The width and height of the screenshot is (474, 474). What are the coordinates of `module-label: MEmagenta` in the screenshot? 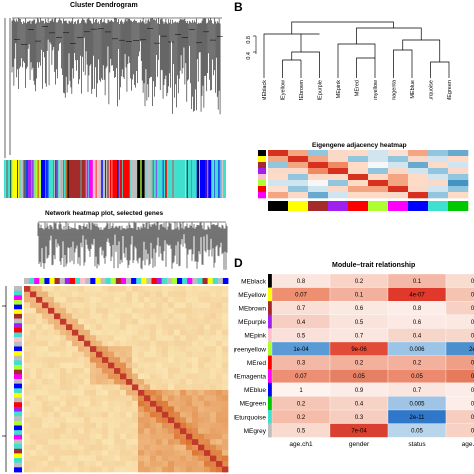 It's located at (250, 377).